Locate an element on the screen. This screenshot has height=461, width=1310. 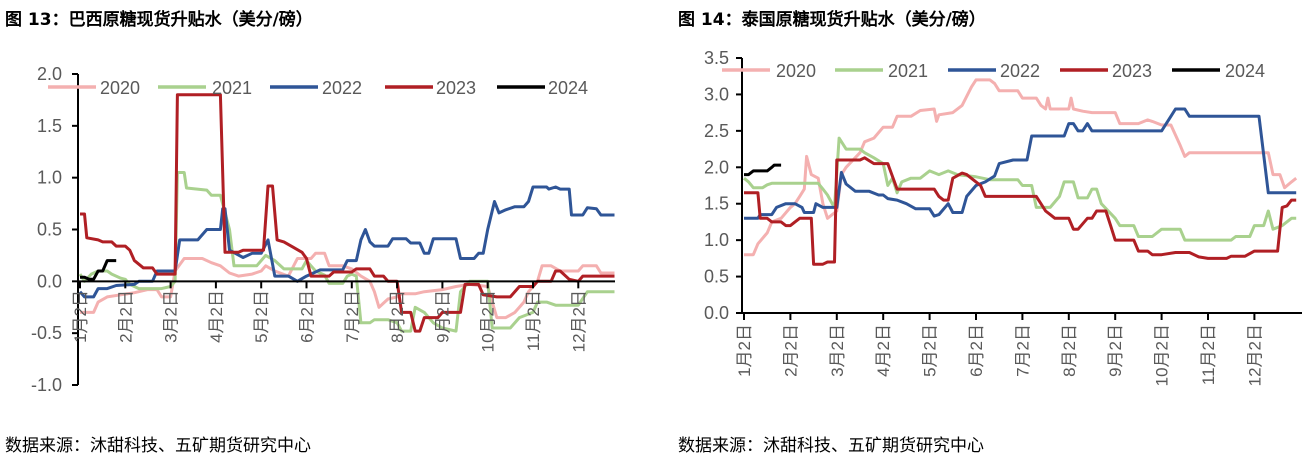
right-x-tick-label: 5月2日 is located at coordinates (930, 350).